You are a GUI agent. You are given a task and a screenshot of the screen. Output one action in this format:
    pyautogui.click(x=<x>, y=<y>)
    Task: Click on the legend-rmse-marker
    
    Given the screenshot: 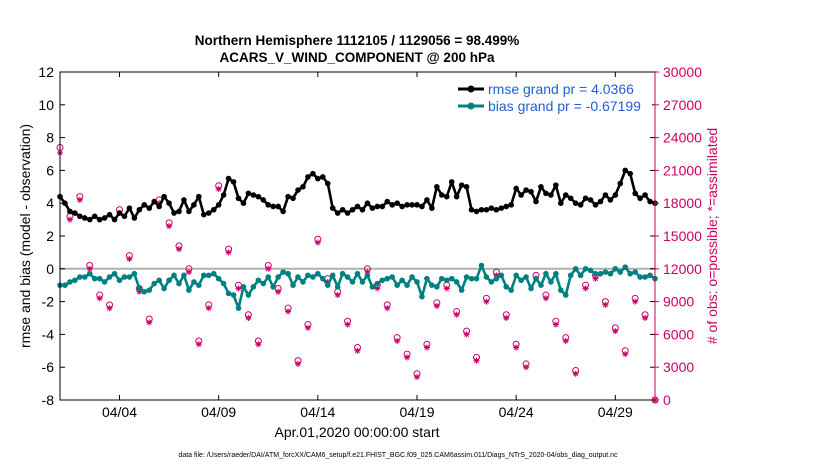 What is the action you would take?
    pyautogui.click(x=471, y=89)
    